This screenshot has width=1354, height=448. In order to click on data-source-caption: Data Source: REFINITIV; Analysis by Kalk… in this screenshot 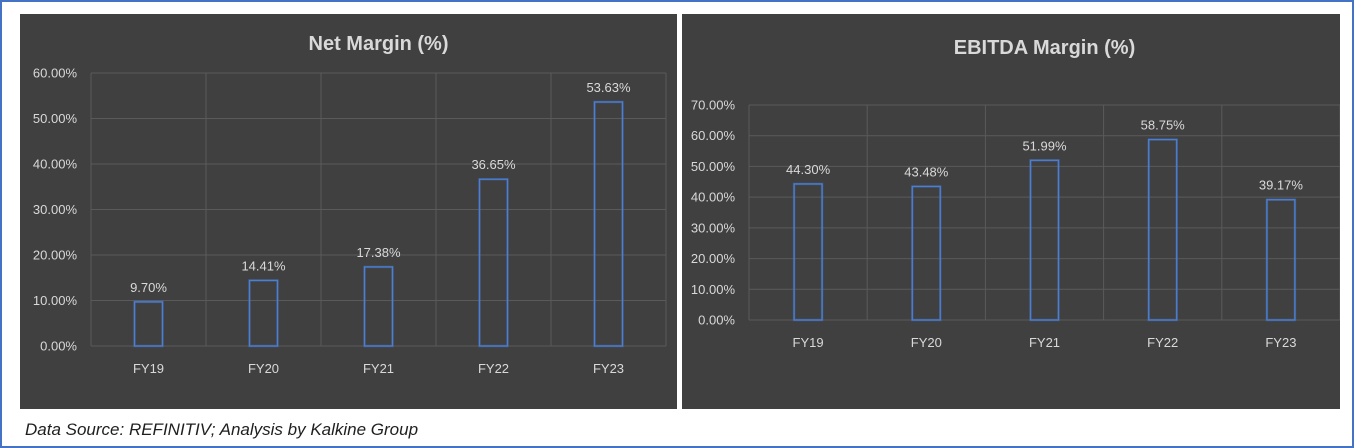, I will do `click(222, 429)`.